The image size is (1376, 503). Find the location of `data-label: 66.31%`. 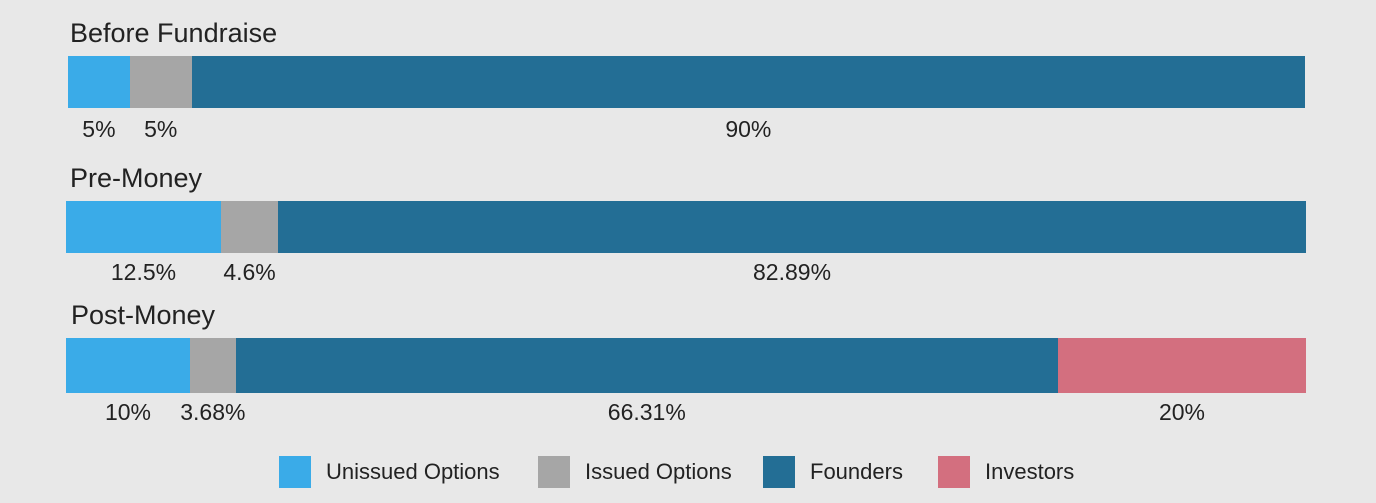

data-label: 66.31% is located at coordinates (646, 412).